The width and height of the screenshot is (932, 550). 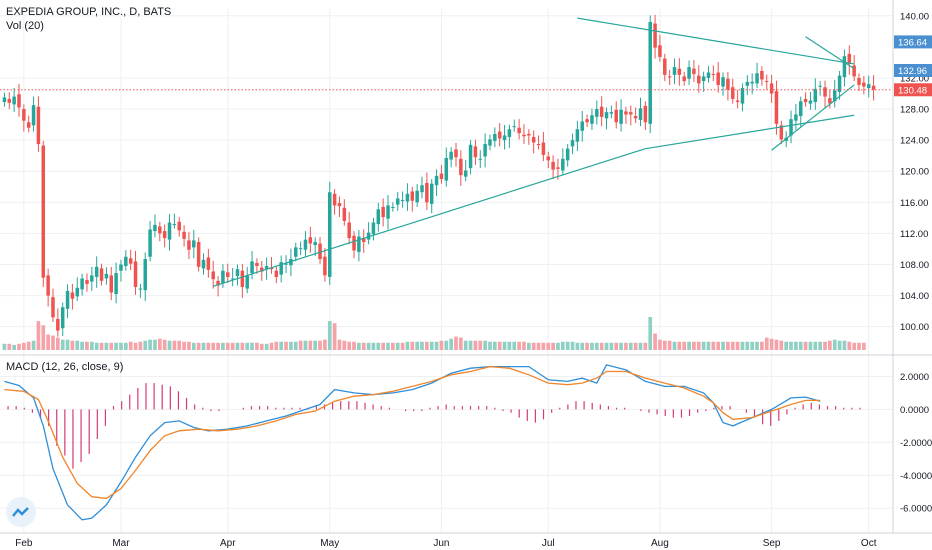 I want to click on price-tick-label: 128.00, so click(x=914, y=110).